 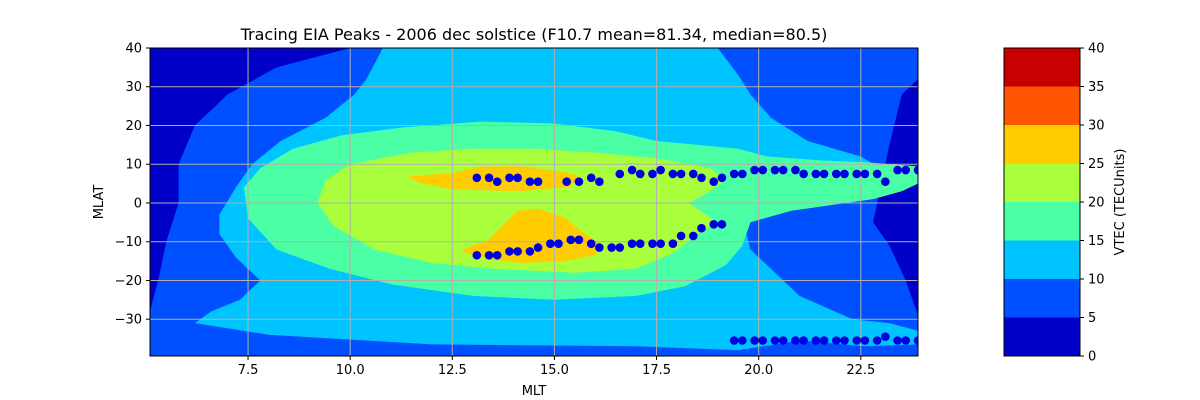 What do you see at coordinates (133, 126) in the screenshot?
I see `y-tick-label: 20` at bounding box center [133, 126].